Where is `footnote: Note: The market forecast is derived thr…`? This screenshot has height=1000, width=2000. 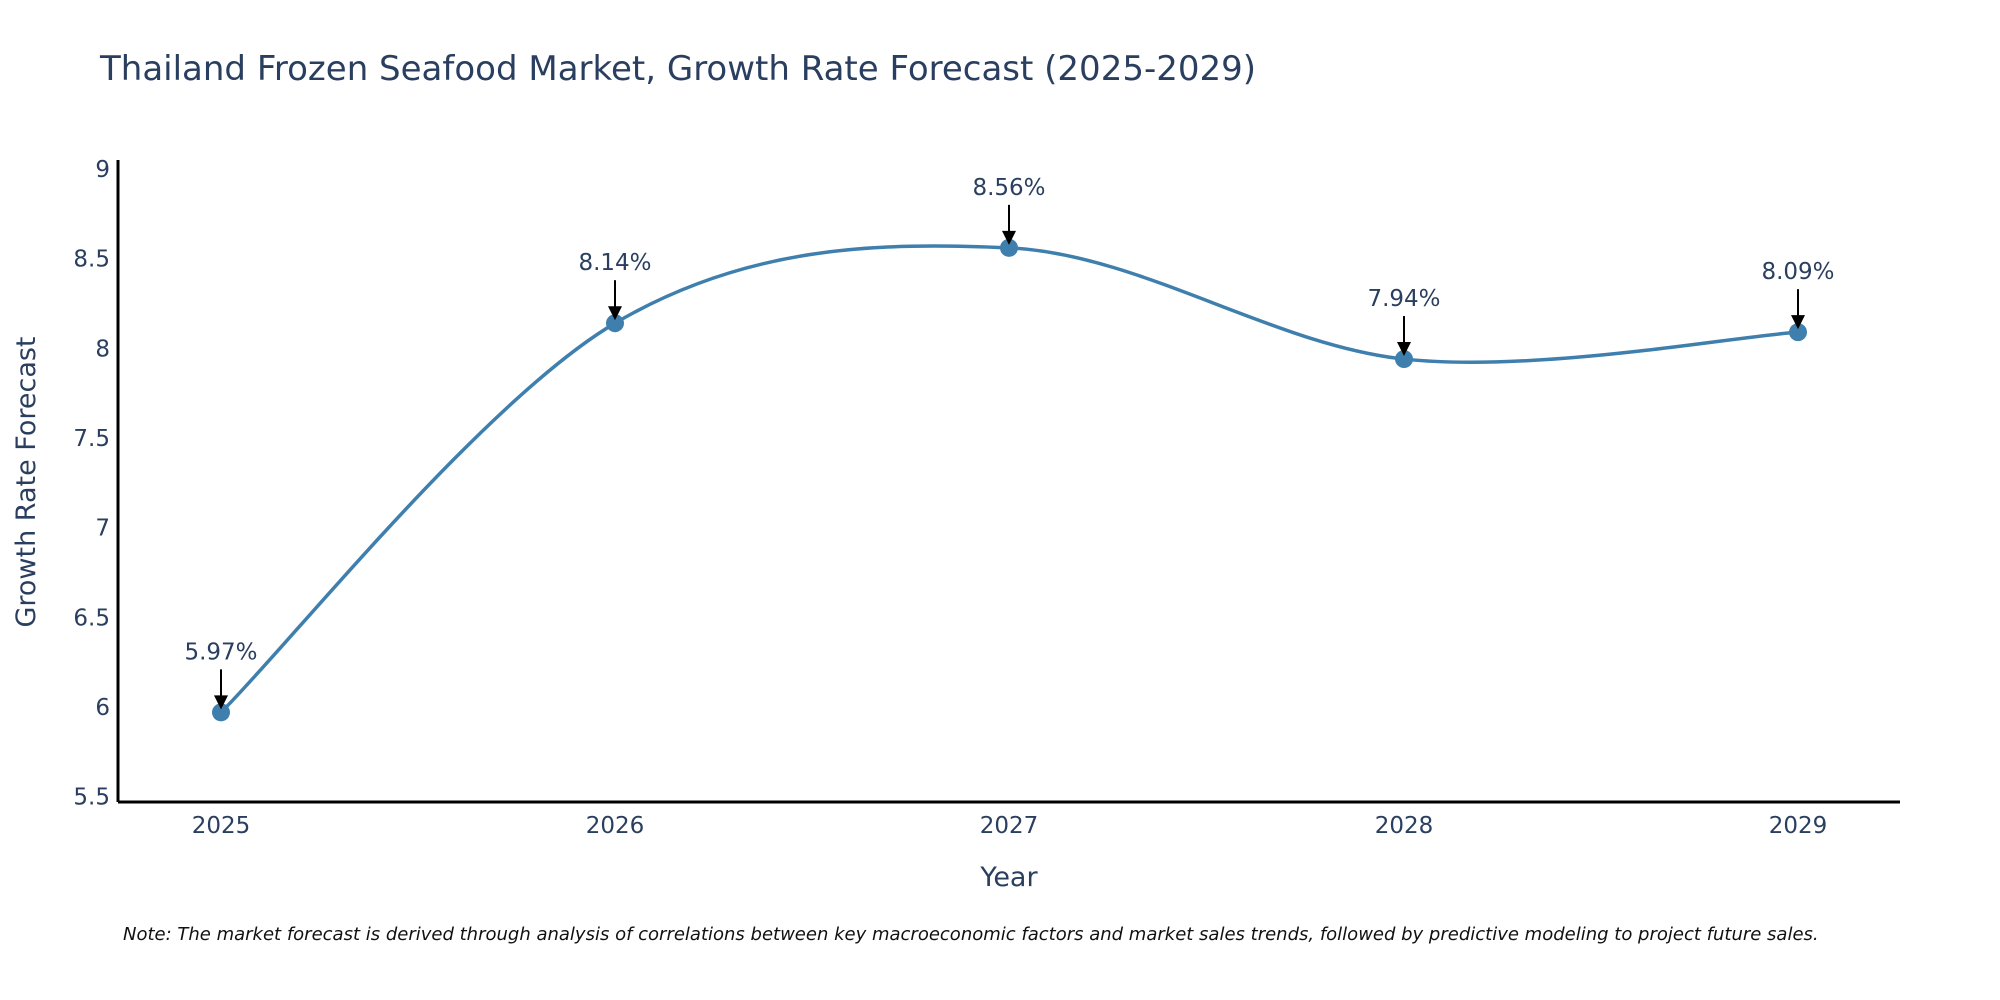
footnote: Note: The market forecast is derived thr… is located at coordinates (971, 934).